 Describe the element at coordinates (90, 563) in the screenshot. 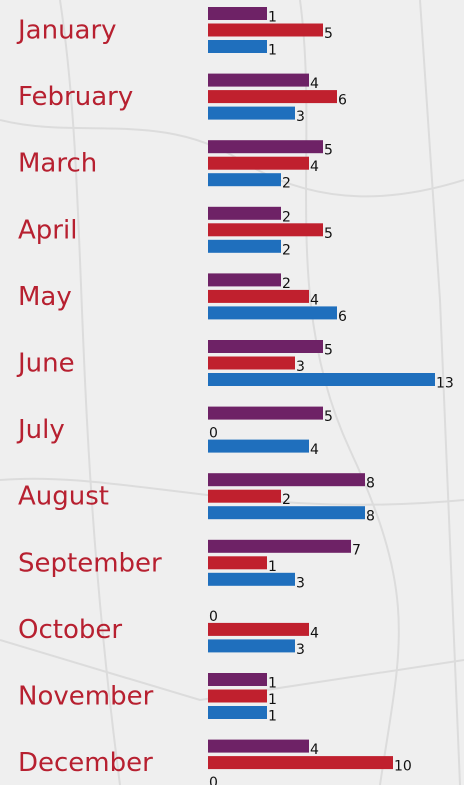

I see `month-label: September` at that location.